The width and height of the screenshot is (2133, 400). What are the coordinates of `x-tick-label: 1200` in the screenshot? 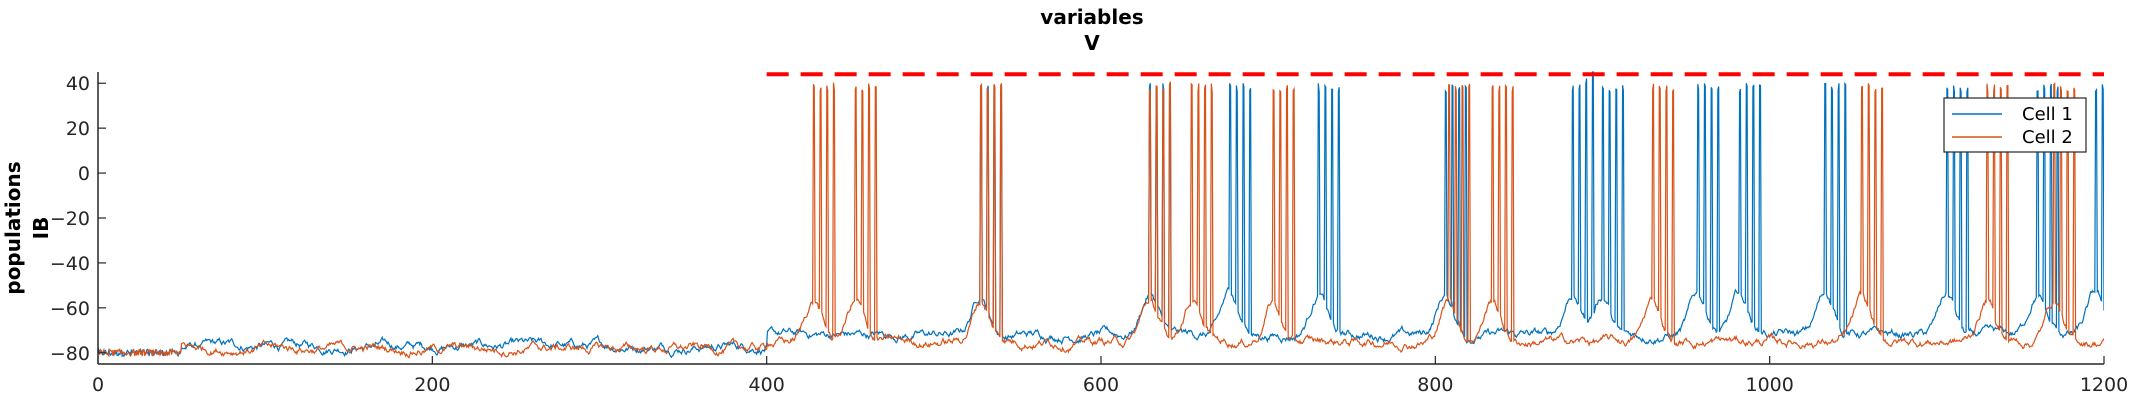 It's located at (2104, 385).